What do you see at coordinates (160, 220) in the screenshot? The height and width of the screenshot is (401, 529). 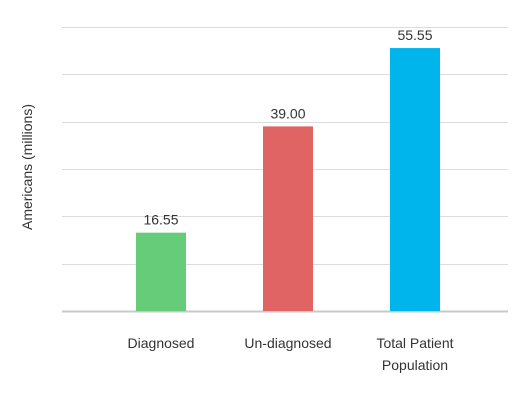 I see `data-label-0: 16.55` at bounding box center [160, 220].